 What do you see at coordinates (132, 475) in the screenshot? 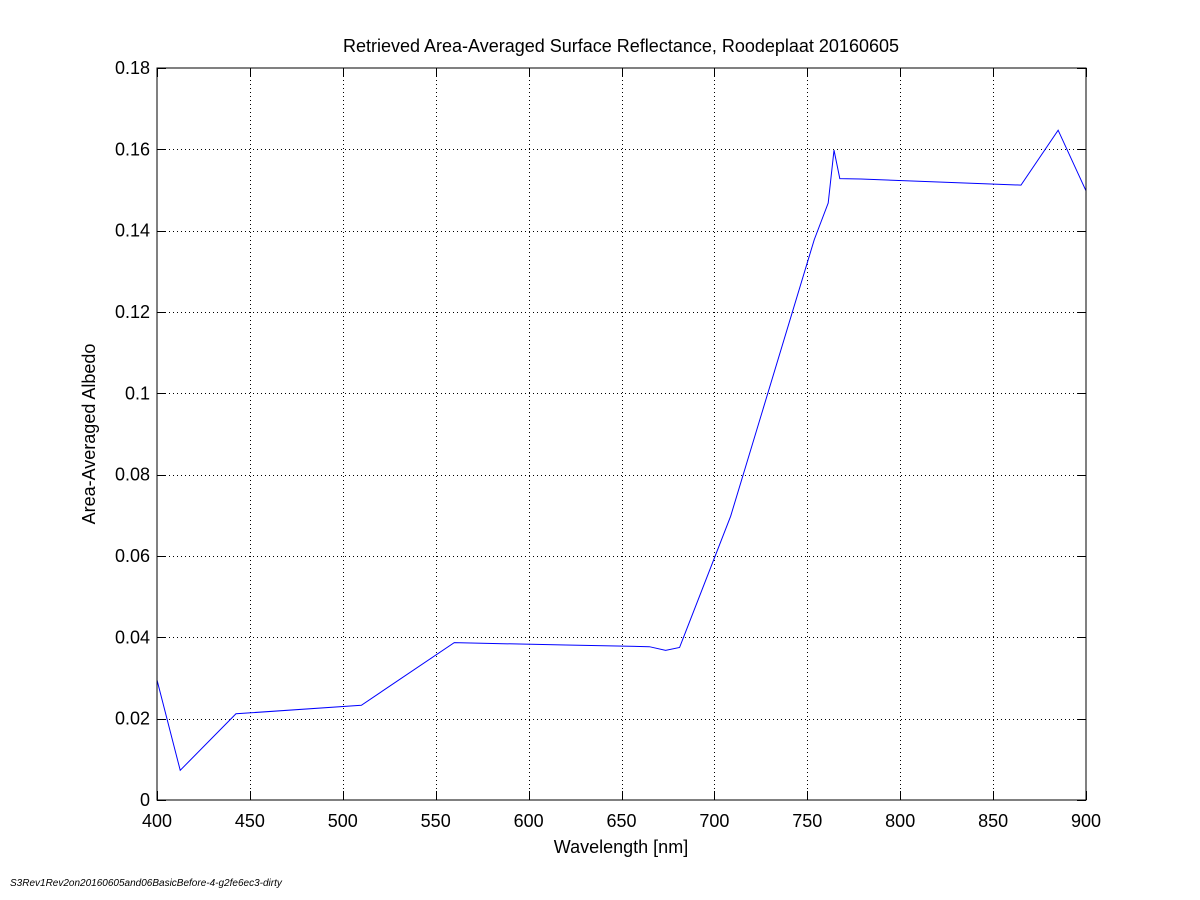
I see `y-tick-label: 0.08` at bounding box center [132, 475].